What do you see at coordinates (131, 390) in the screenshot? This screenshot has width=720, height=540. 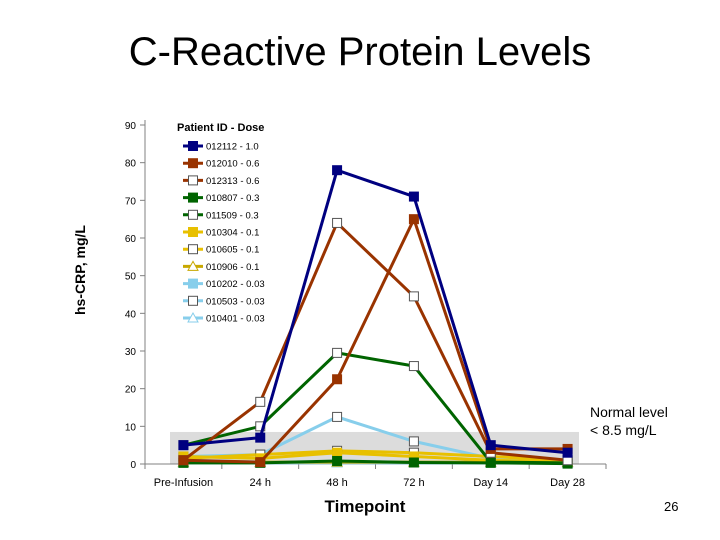 I see `y-tick-label: 20` at bounding box center [131, 390].